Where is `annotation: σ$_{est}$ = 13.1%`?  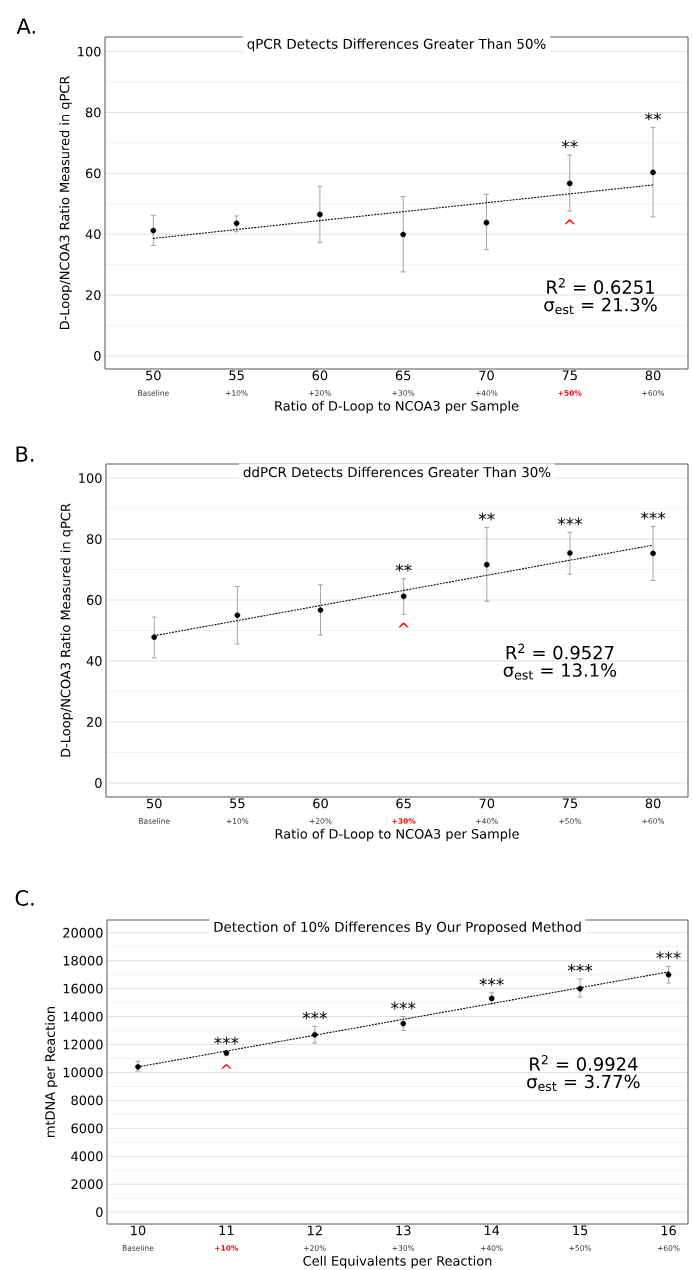
annotation: σ$_{est}$ = 13.1% is located at coordinates (560, 671).